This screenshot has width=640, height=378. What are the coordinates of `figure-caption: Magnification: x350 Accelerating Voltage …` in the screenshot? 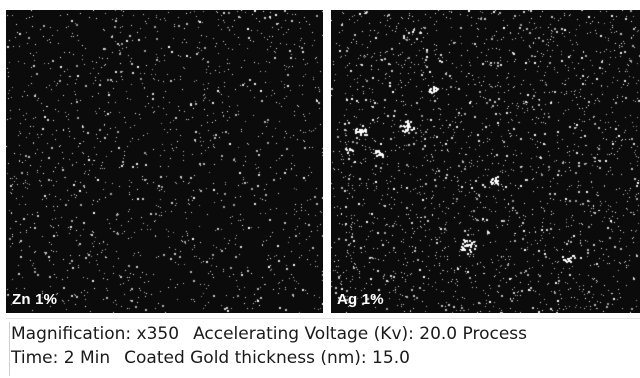 It's located at (324, 349).